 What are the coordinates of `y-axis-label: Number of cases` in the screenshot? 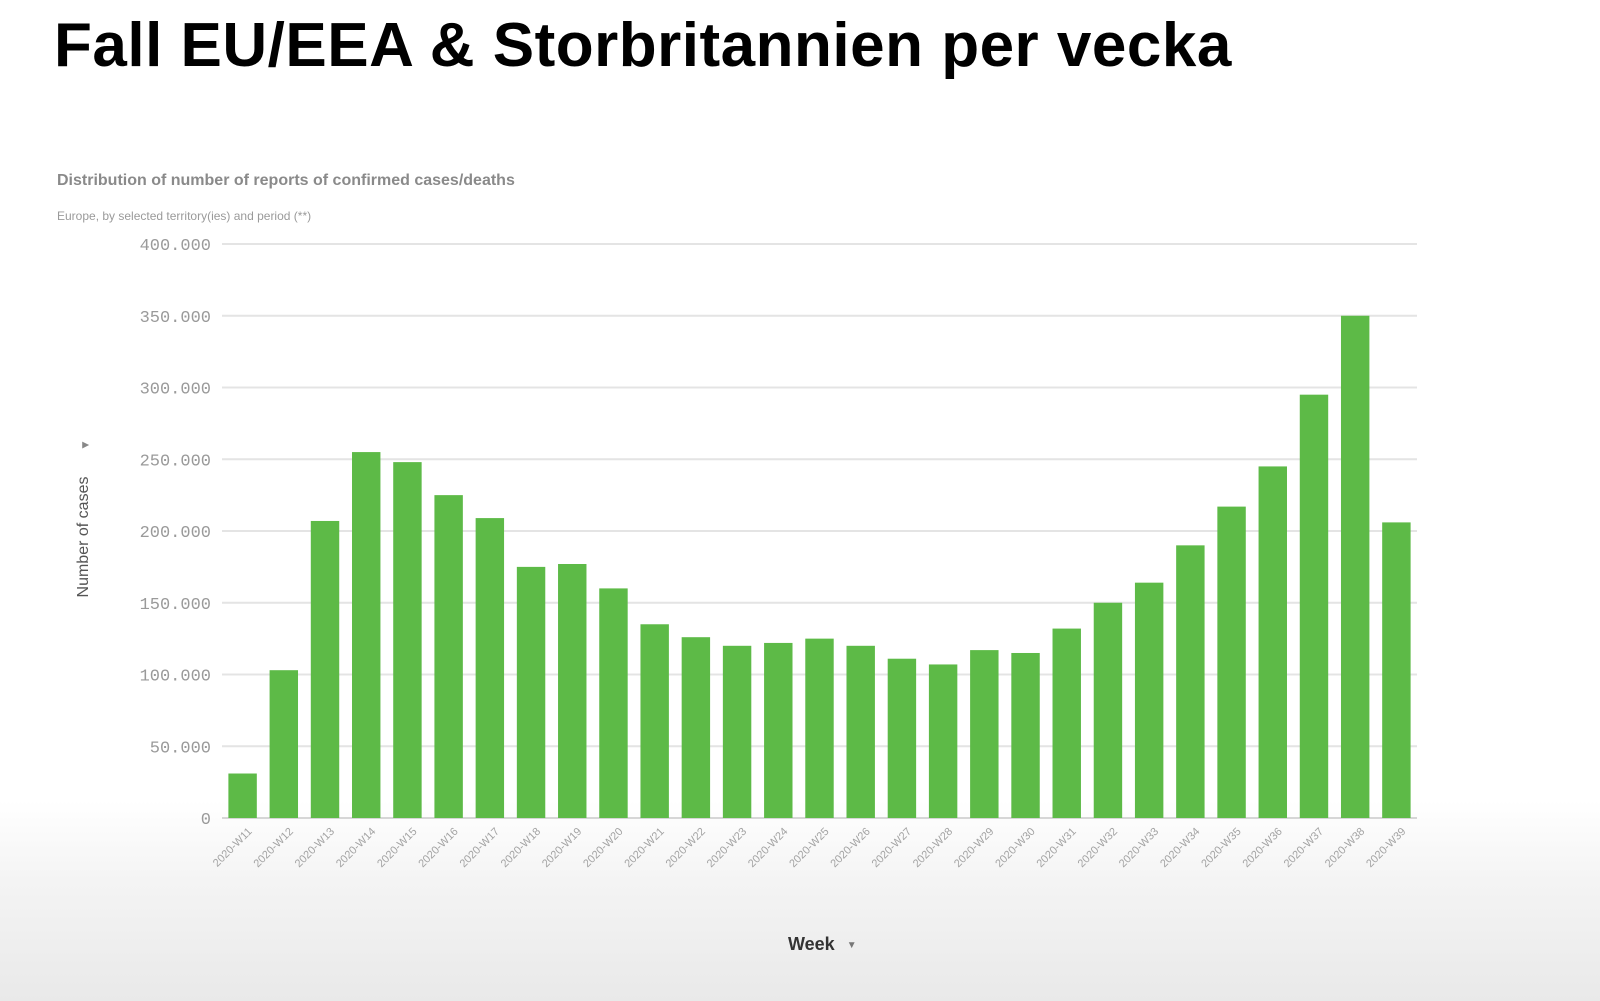 It's located at (83, 537).